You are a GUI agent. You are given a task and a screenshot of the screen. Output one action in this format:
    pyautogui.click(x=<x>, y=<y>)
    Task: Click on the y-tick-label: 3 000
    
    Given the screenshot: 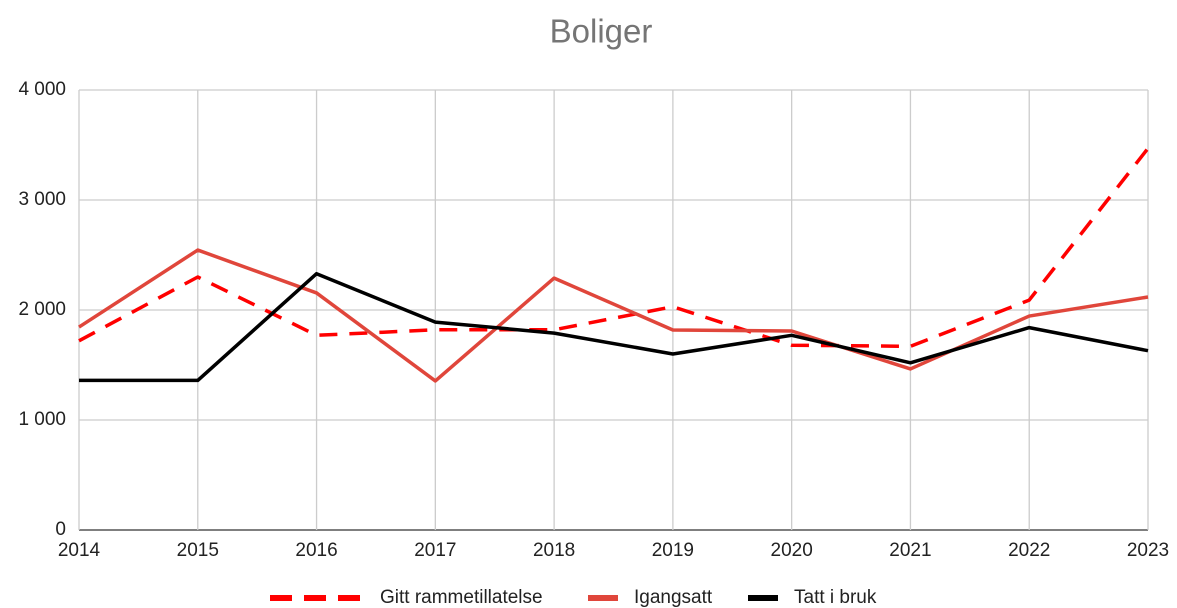 What is the action you would take?
    pyautogui.click(x=42, y=199)
    